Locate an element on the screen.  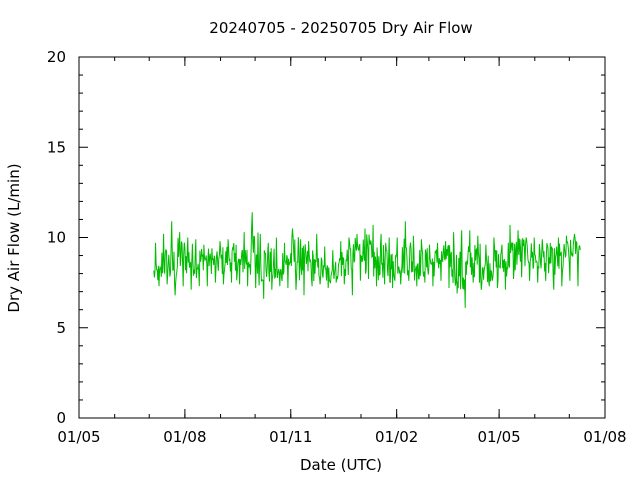
y-tick-label: 20 is located at coordinates (56, 57).